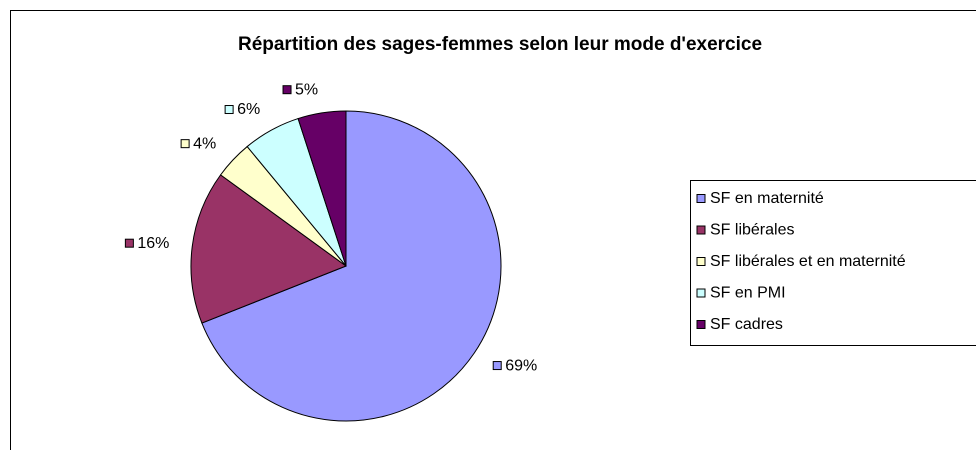  I want to click on data-label: 5%, so click(306, 89).